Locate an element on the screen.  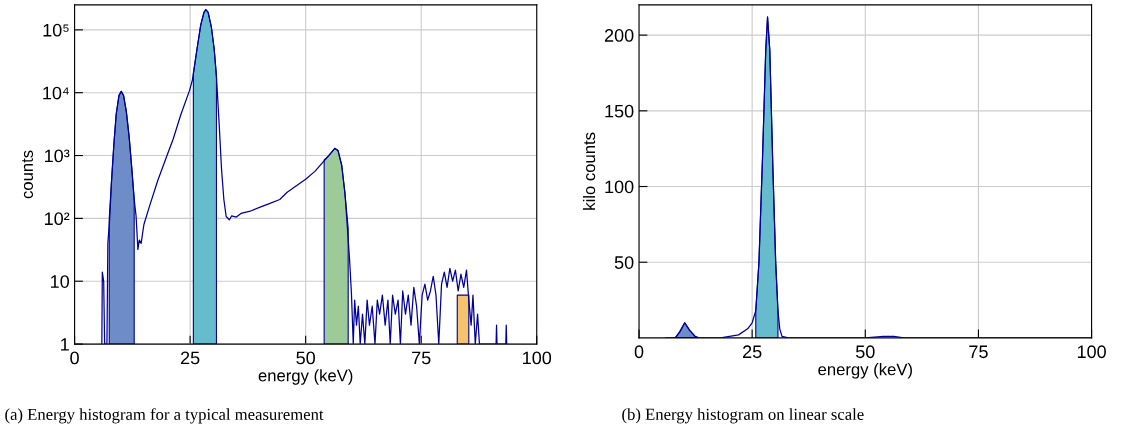
y-tick-label: 50 is located at coordinates (624, 262).